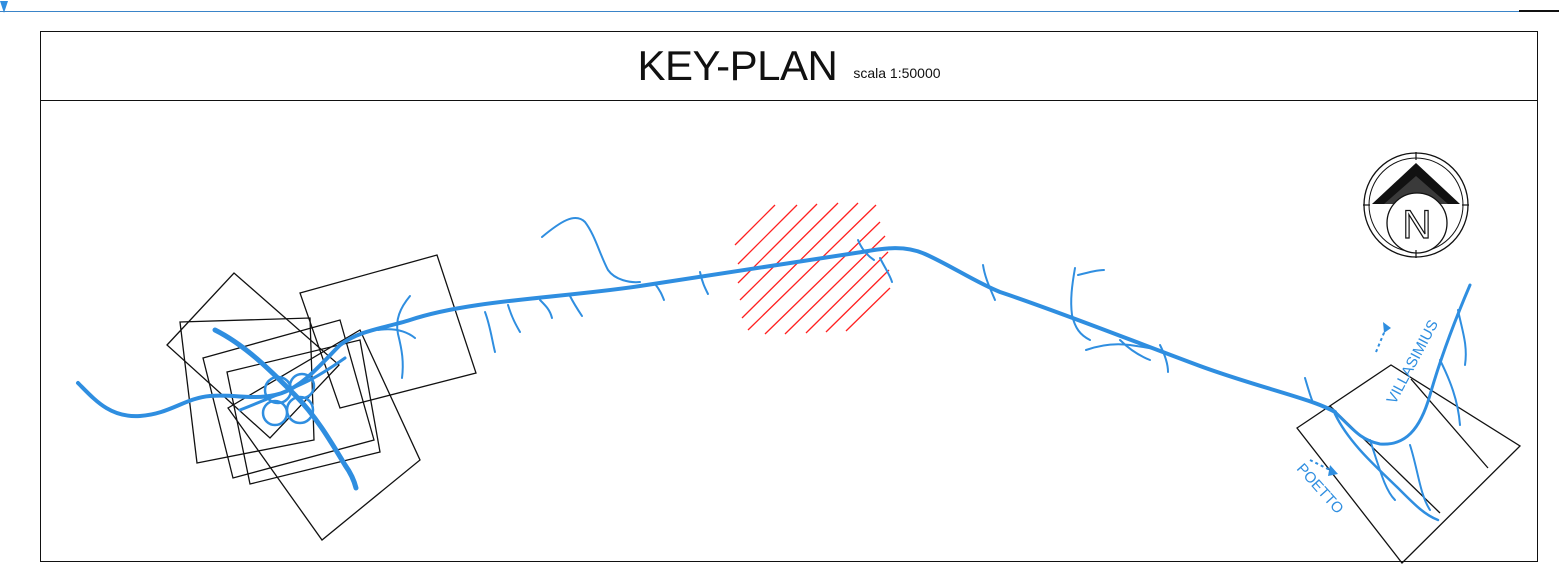 The width and height of the screenshot is (1559, 587). I want to click on sheet-top-tick, so click(1539, 11).